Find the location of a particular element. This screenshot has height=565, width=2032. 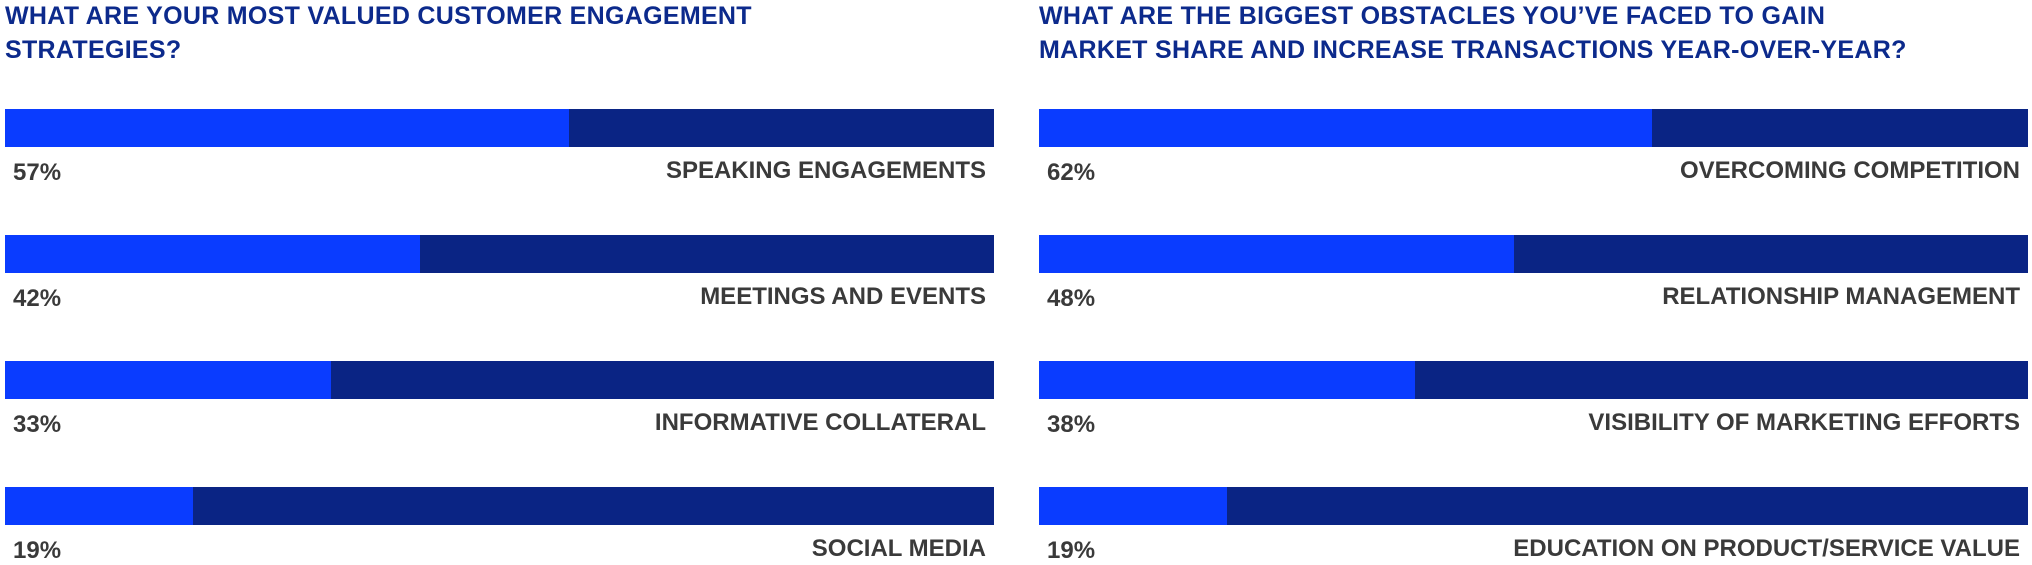

value-label: 33% is located at coordinates (37, 424).